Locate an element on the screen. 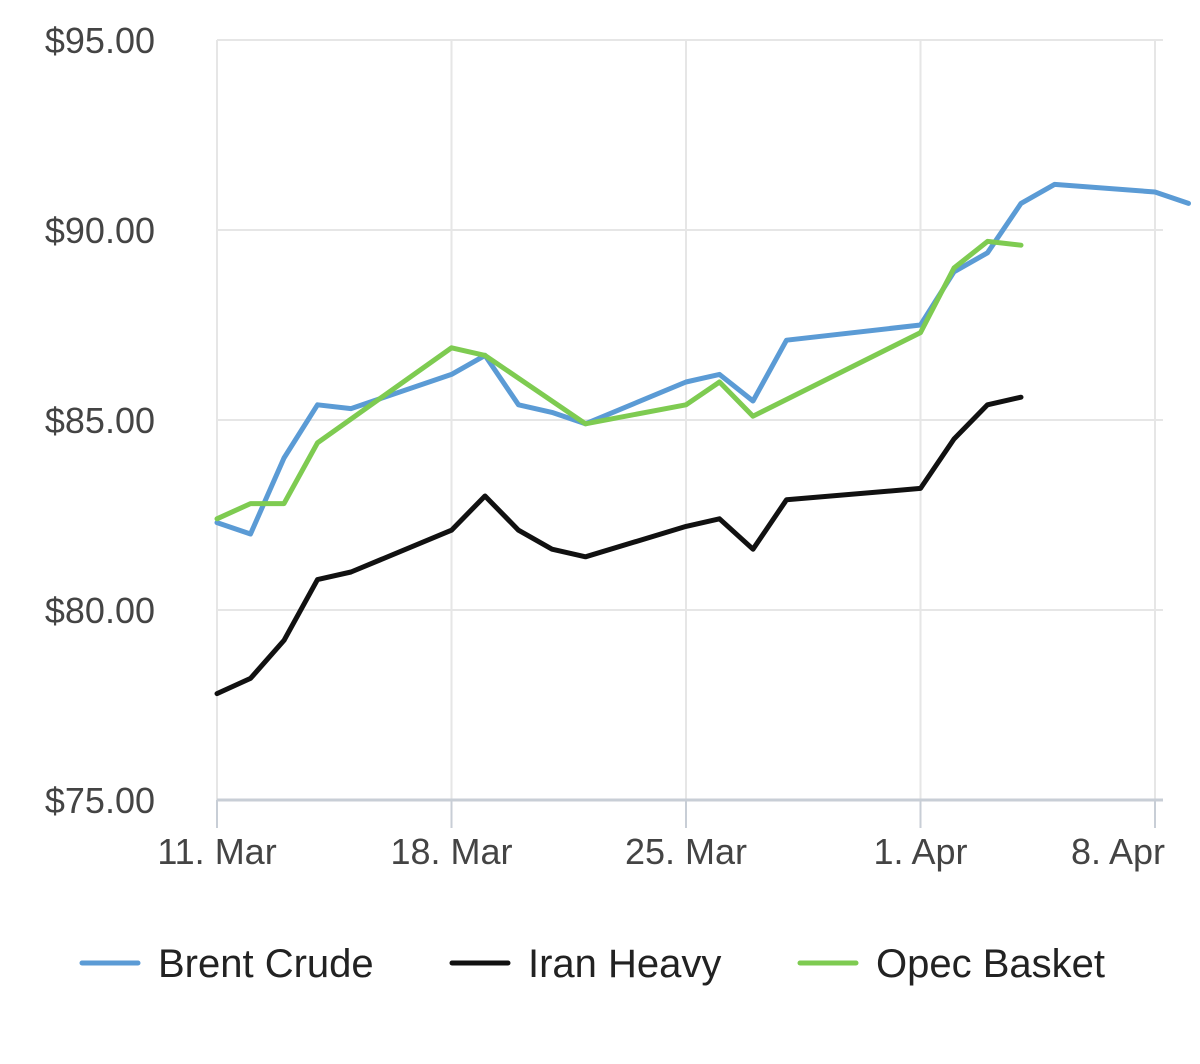 This screenshot has width=1200, height=1064. legend-label: Brent Crude is located at coordinates (266, 964).